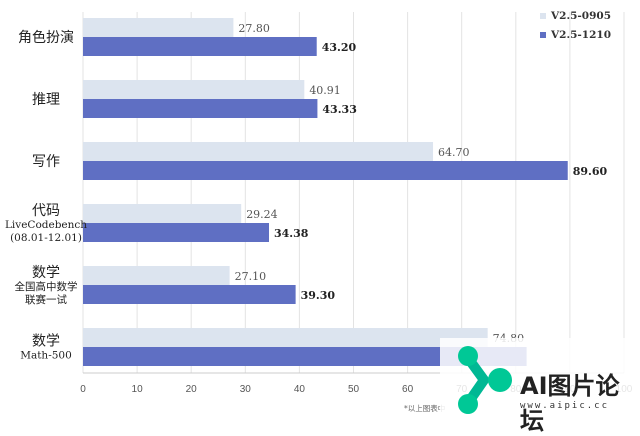 The width and height of the screenshot is (640, 436). I want to click on category-label: 联赛一试, so click(46, 299).